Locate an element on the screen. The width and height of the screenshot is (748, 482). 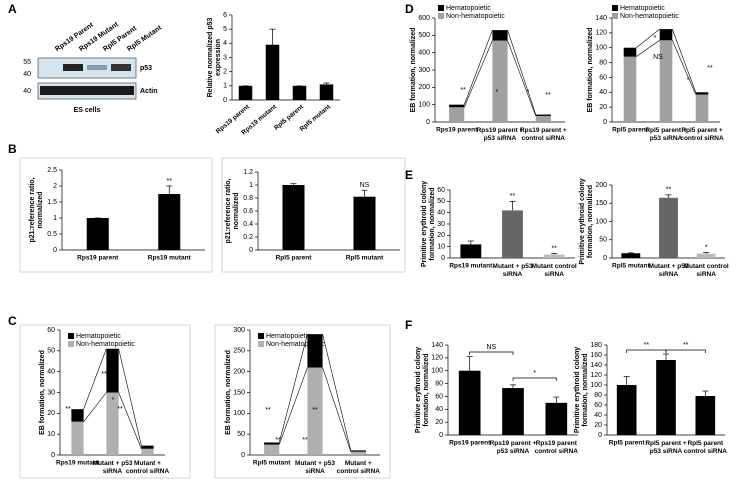
marker-label: 55 is located at coordinates (27, 62).